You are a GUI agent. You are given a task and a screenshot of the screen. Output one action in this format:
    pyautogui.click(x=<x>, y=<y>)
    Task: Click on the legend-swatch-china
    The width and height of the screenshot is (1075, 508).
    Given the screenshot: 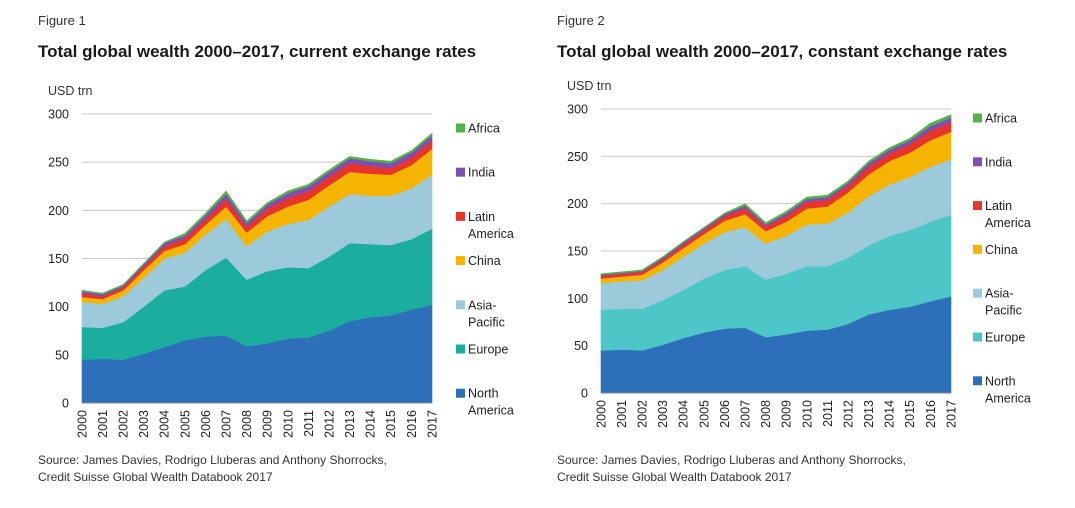 What is the action you would take?
    pyautogui.click(x=460, y=261)
    